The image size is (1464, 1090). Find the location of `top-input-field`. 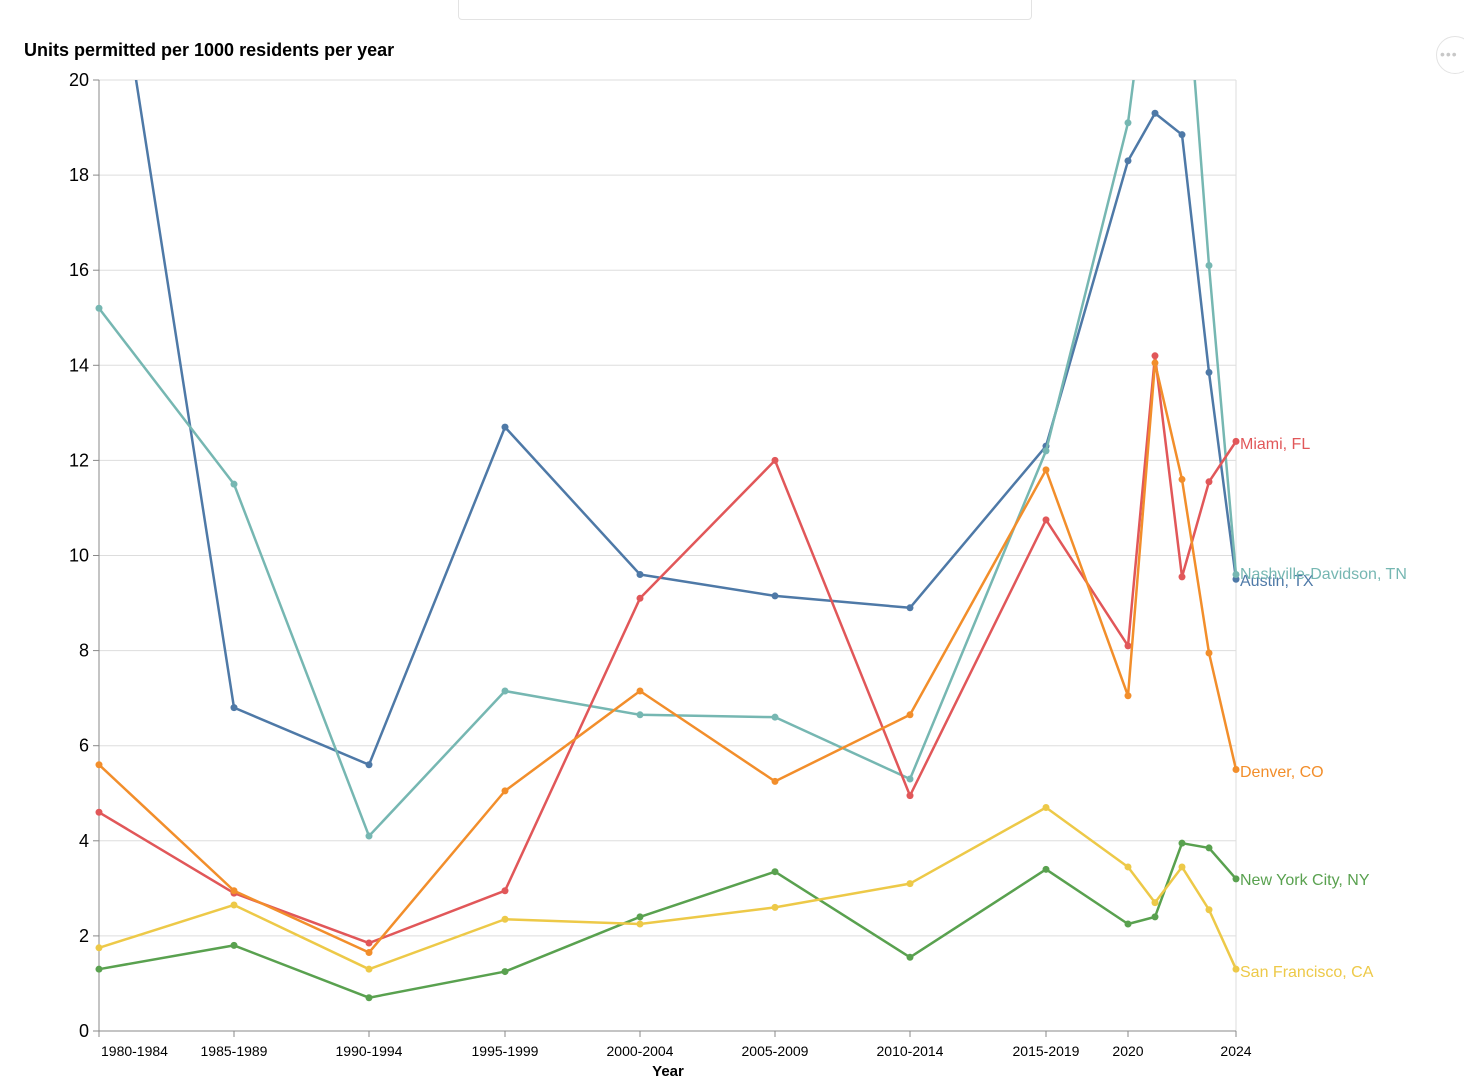

top-input-field is located at coordinates (745, 10).